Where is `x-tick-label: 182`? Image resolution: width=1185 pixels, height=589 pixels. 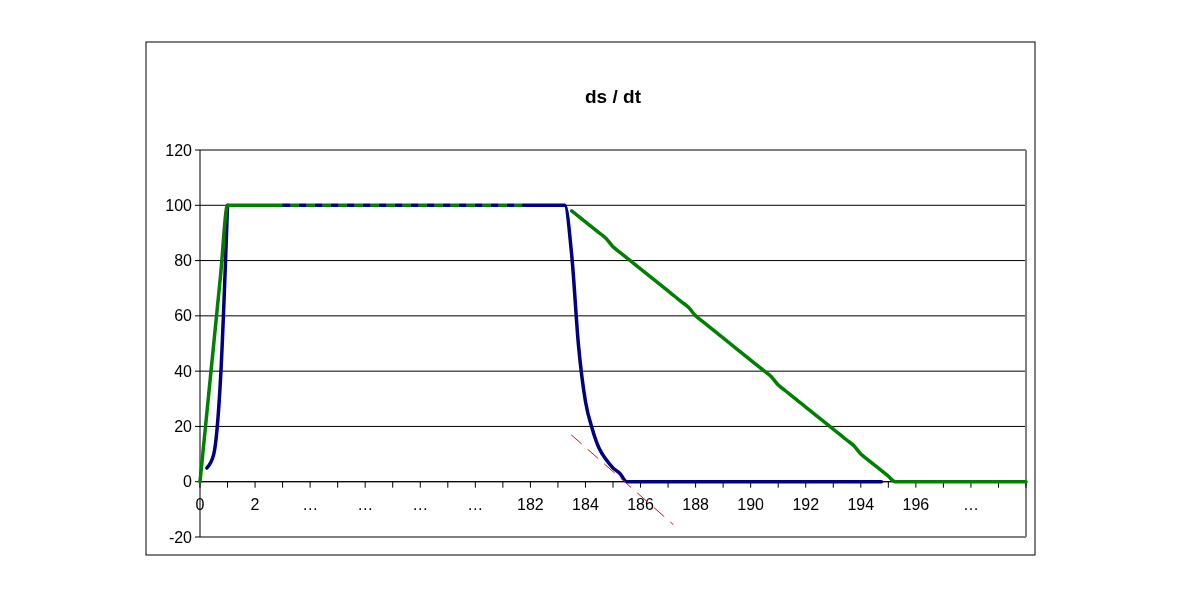
x-tick-label: 182 is located at coordinates (530, 504).